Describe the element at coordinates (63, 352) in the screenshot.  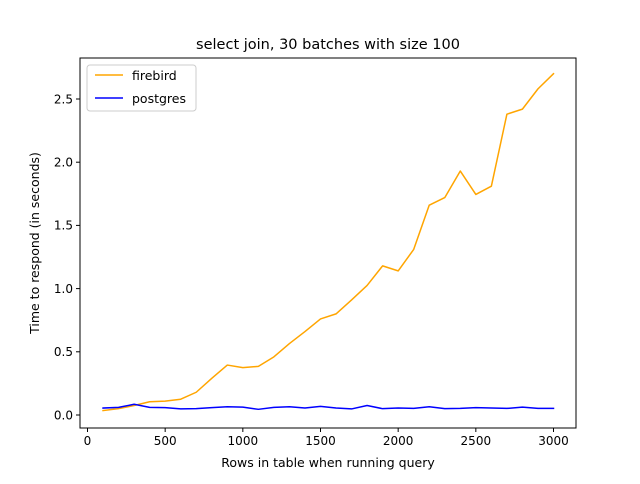
I see `y-tick-label: 0.5` at that location.